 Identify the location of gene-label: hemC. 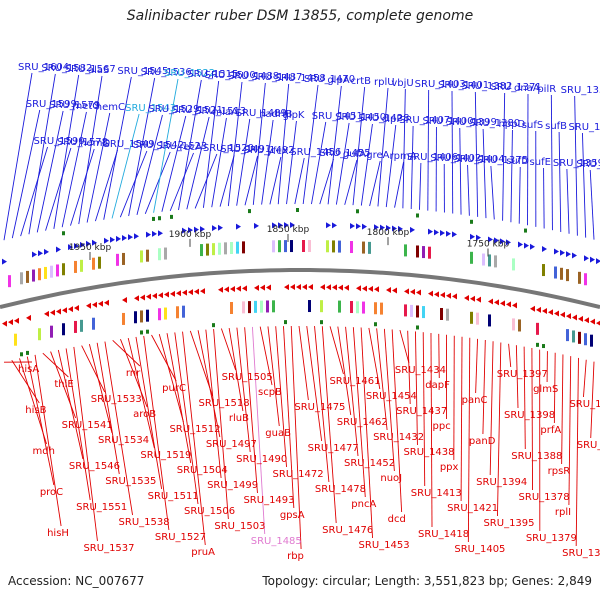
(110, 107).